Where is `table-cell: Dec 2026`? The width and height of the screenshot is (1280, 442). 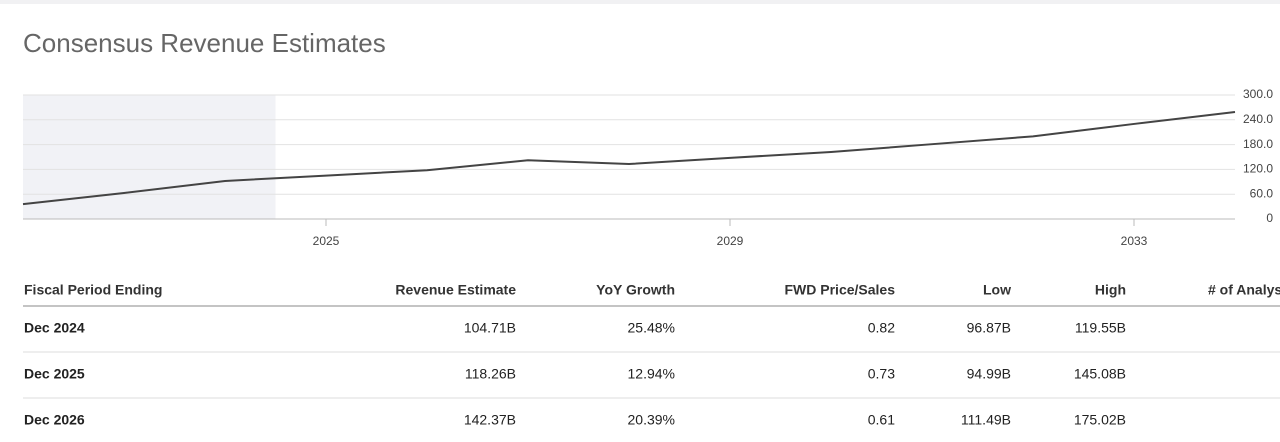
table-cell: Dec 2026 is located at coordinates (54, 420).